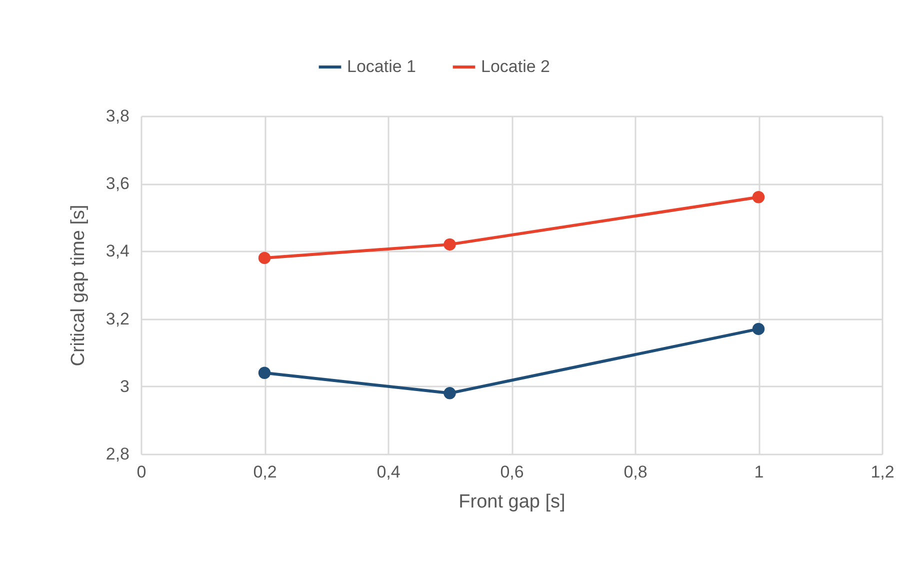  Describe the element at coordinates (636, 472) in the screenshot. I see `x-tick-label: 0,8` at that location.